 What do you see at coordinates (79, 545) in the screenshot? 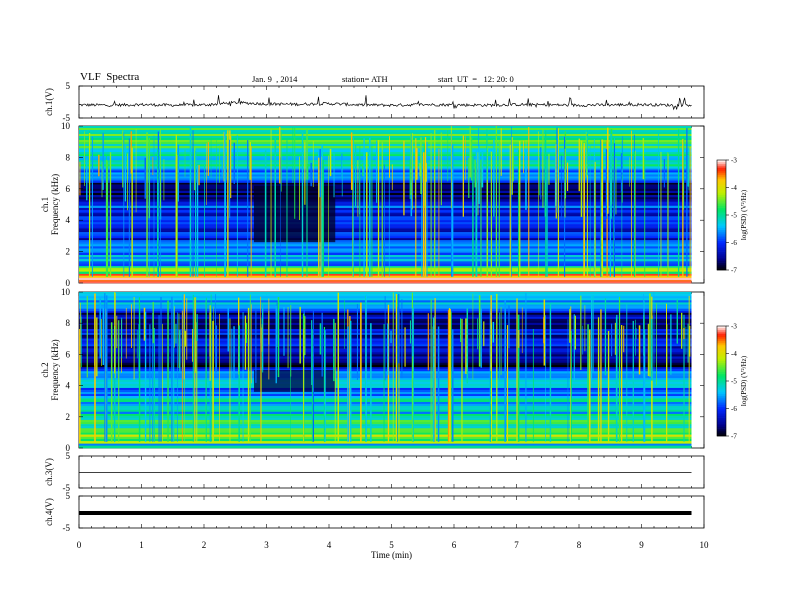
I see `x-tick-label: 0` at bounding box center [79, 545].